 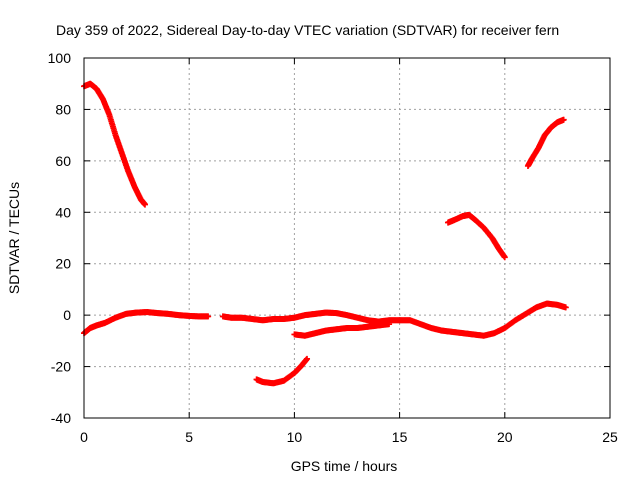 I want to click on x-tick-label: 10, so click(x=295, y=437).